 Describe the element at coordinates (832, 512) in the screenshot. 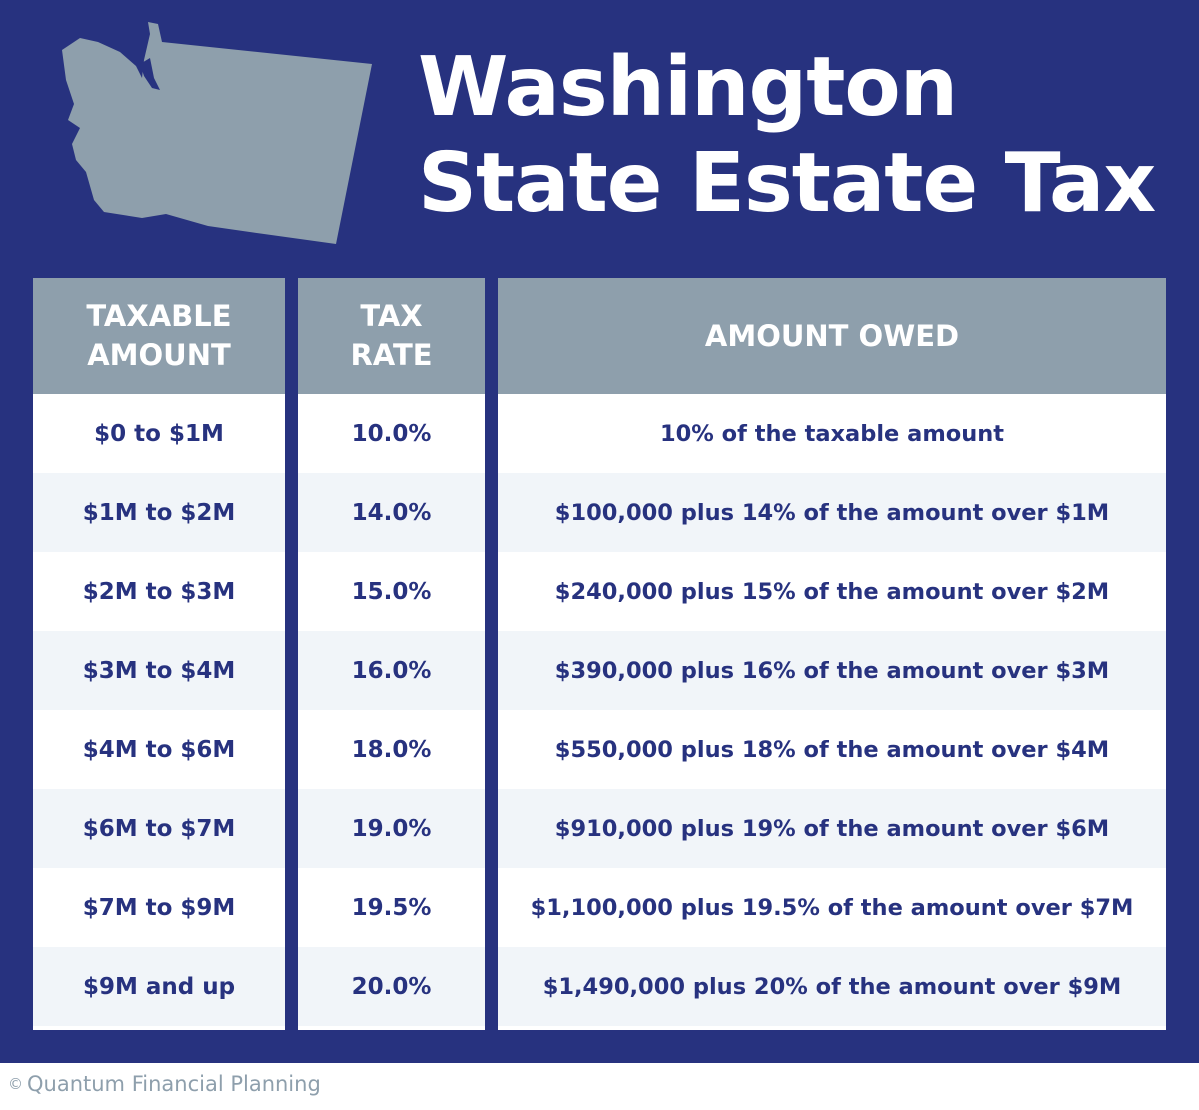

I see `owed-cell: $100,000 plus 14% of the amount over $1M` at that location.